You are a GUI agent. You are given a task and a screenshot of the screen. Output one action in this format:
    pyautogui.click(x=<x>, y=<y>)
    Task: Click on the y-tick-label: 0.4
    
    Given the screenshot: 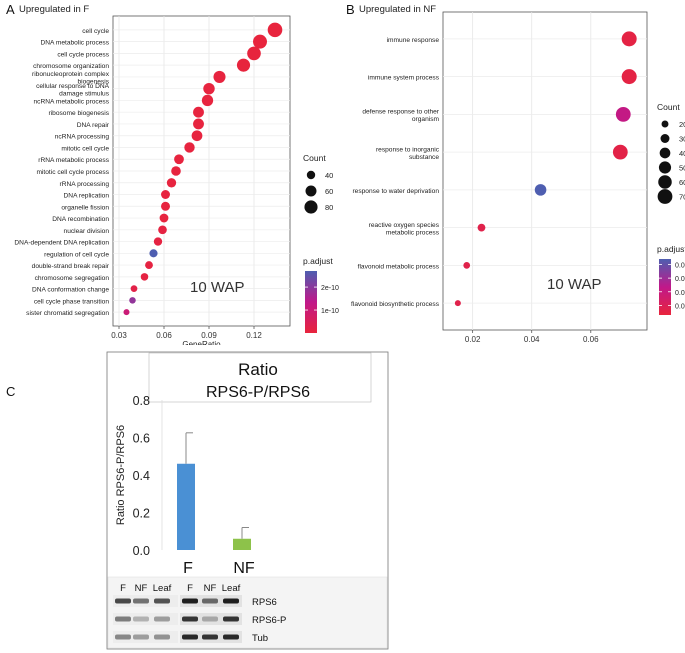 What is the action you would take?
    pyautogui.click(x=141, y=476)
    